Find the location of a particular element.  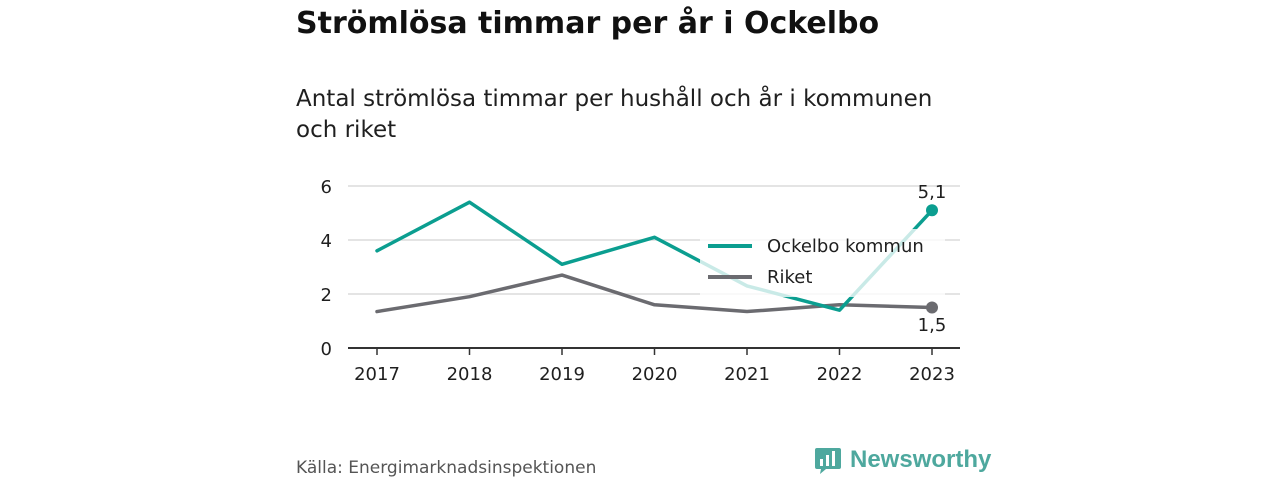

legend-background is located at coordinates (822, 263).